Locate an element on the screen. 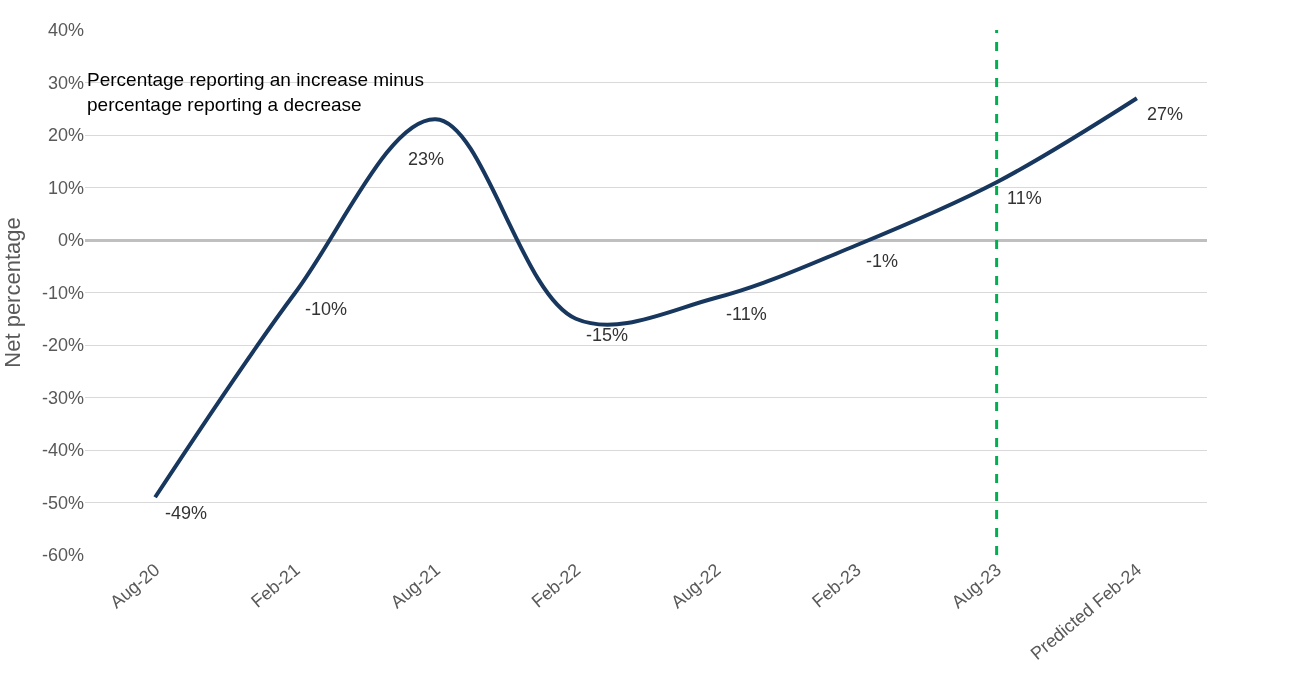  y-tick-label: 20% is located at coordinates (65, 135).